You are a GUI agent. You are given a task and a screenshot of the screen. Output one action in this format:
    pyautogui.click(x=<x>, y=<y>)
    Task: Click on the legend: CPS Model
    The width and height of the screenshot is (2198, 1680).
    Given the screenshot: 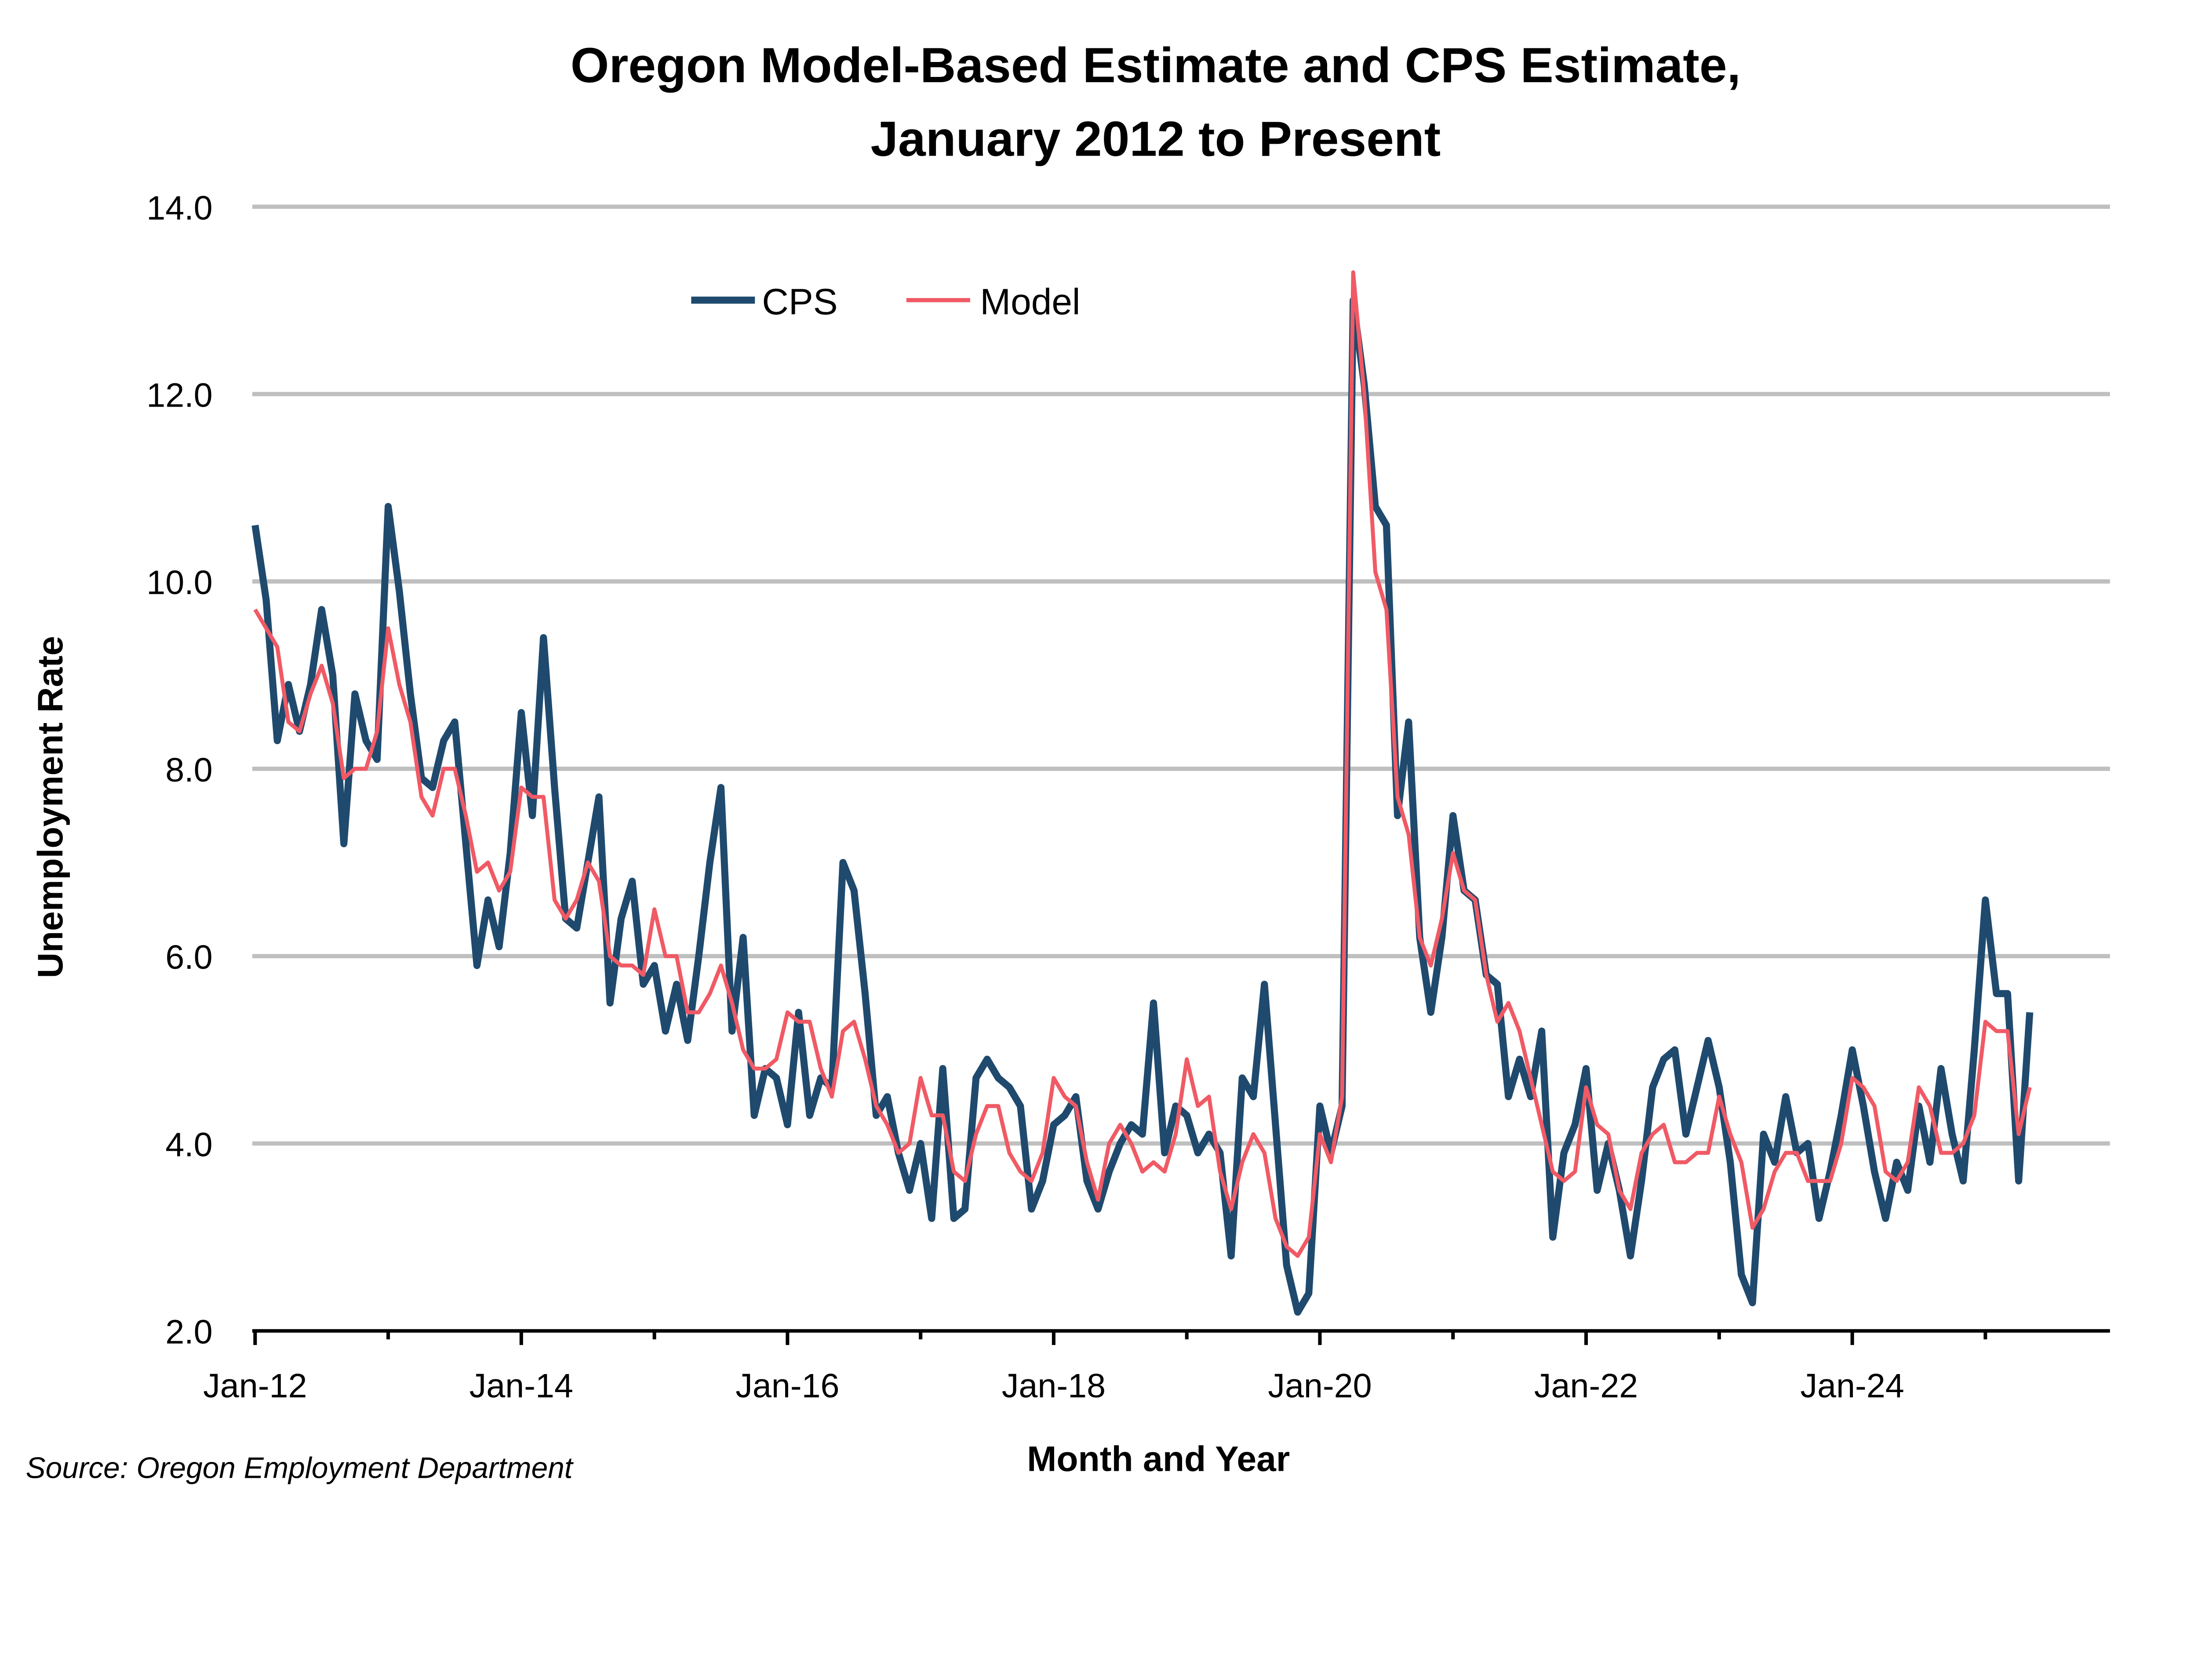 What is the action you would take?
    pyautogui.click(x=886, y=301)
    